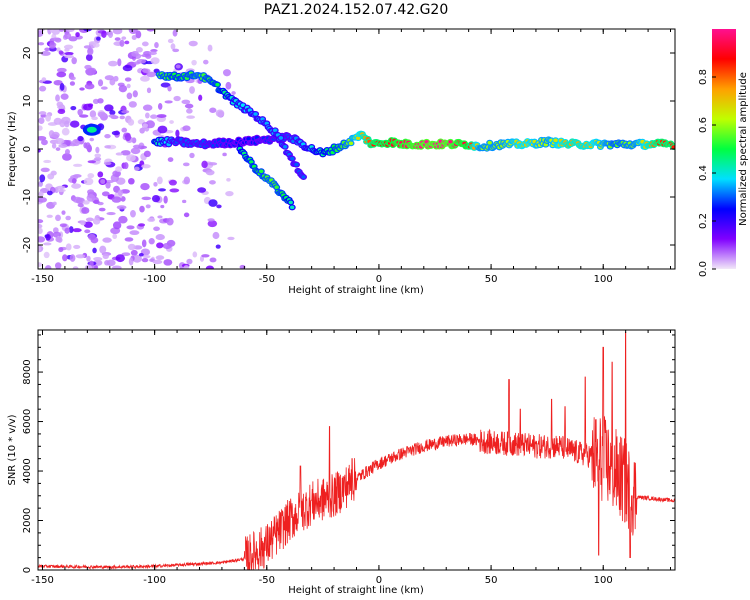 This screenshot has height=600, width=750. I want to click on colorbar-tick-label: 0.2, so click(703, 221).